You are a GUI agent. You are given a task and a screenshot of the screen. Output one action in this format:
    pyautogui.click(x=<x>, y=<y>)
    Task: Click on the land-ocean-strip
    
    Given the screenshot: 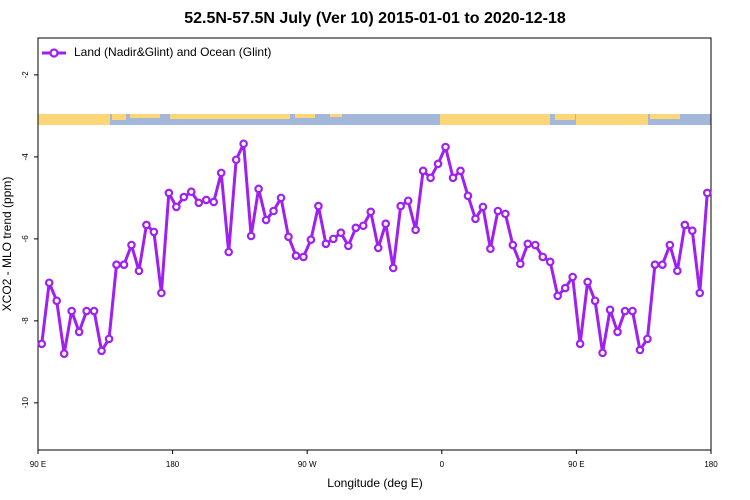 What is the action you would take?
    pyautogui.click(x=374, y=119)
    